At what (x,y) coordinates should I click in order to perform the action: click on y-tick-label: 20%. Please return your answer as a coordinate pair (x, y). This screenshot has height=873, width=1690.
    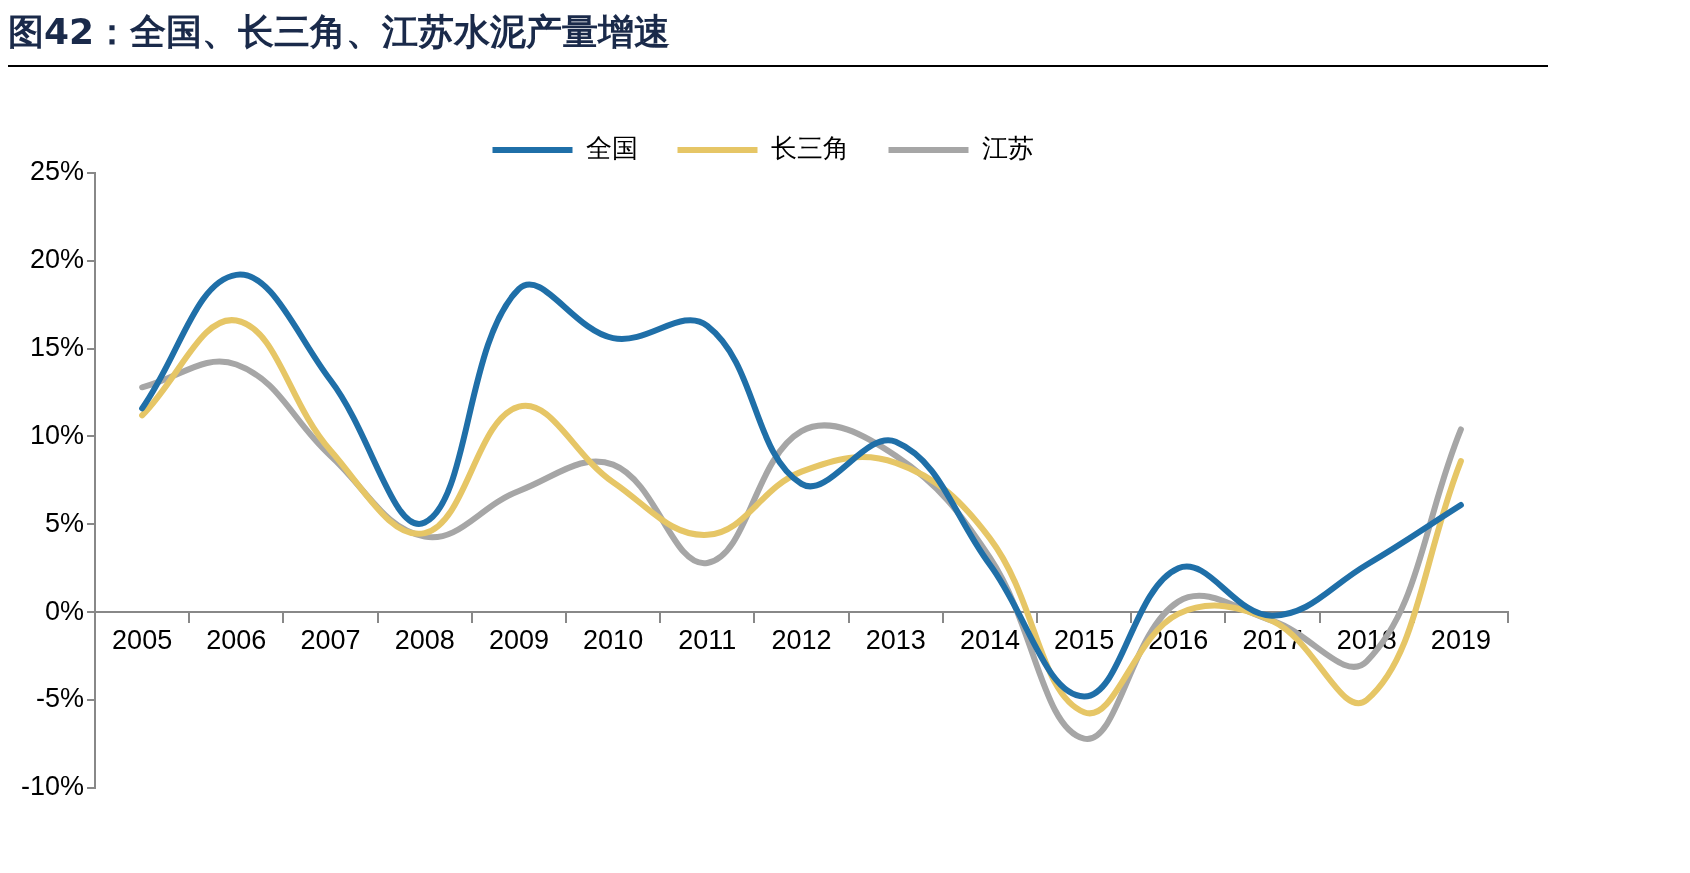
    Looking at the image, I should click on (57, 259).